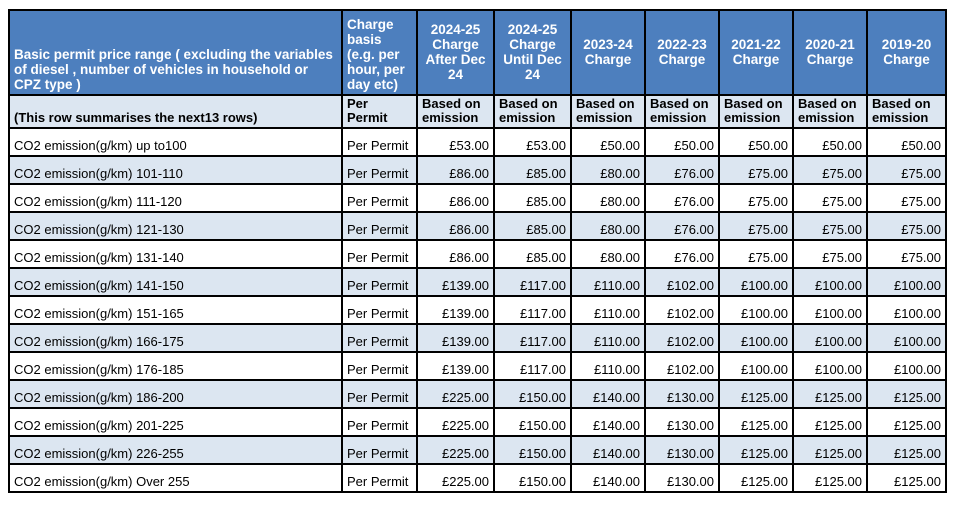 Image resolution: width=961 pixels, height=521 pixels. Describe the element at coordinates (532, 338) in the screenshot. I see `row-value-cell: £117.00` at that location.